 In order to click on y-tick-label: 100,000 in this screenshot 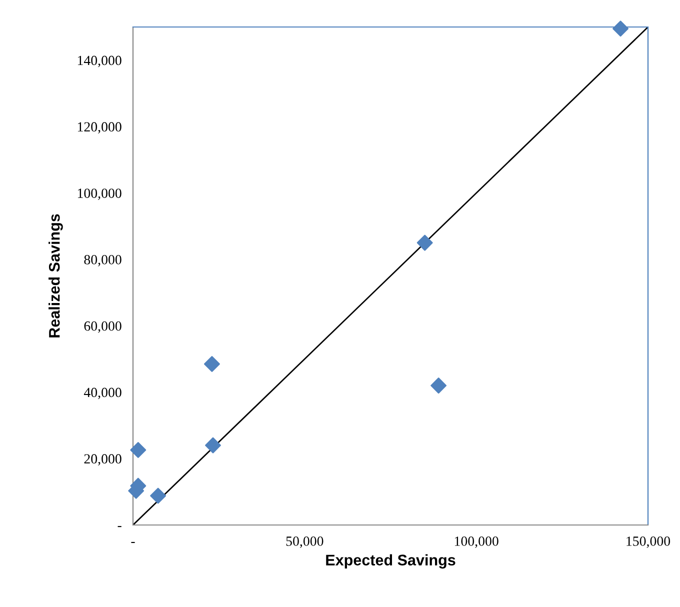, I will do `click(100, 194)`.